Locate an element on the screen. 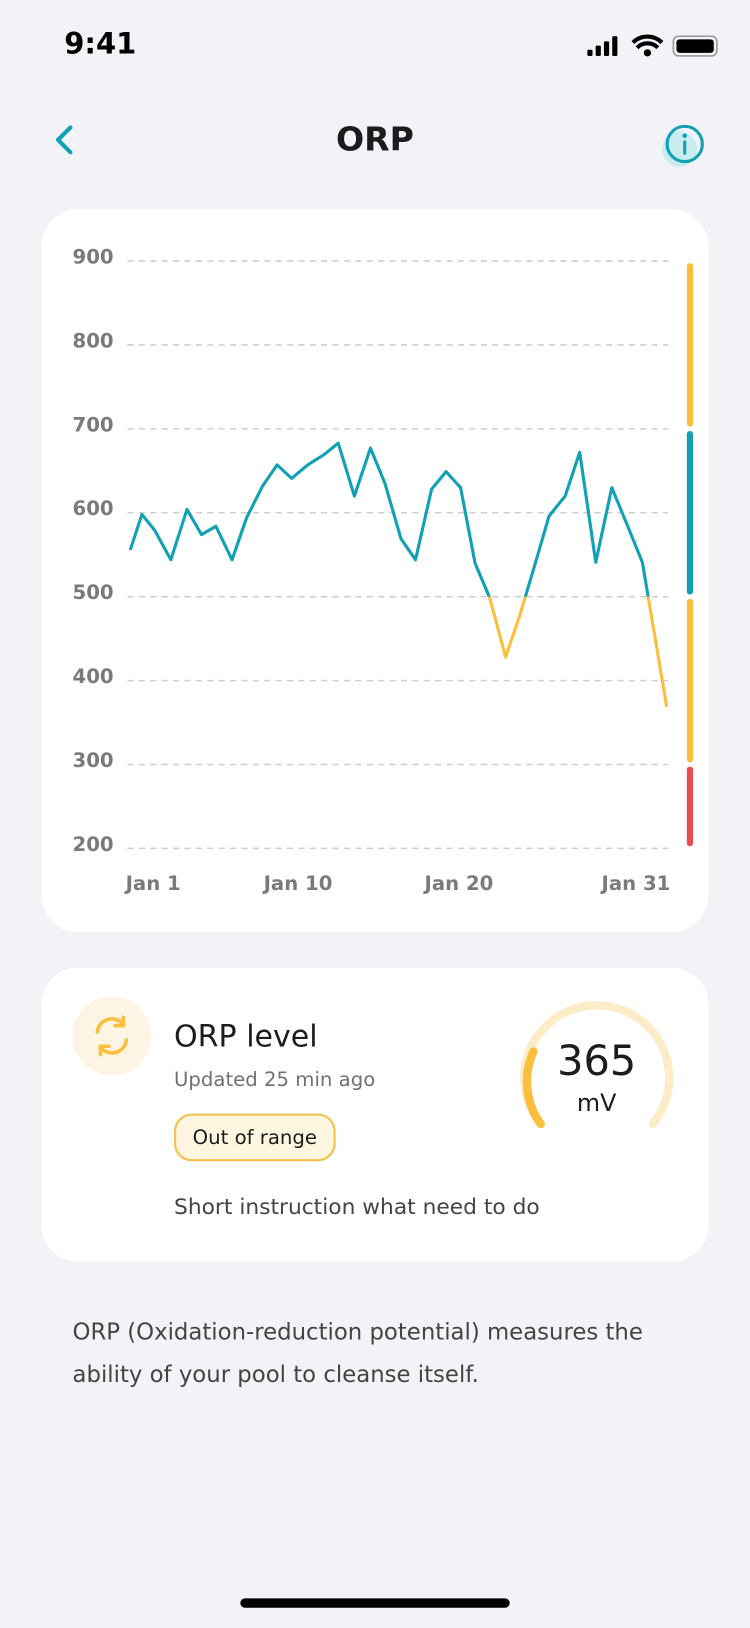 The image size is (750, 1628). info-button is located at coordinates (682, 145).